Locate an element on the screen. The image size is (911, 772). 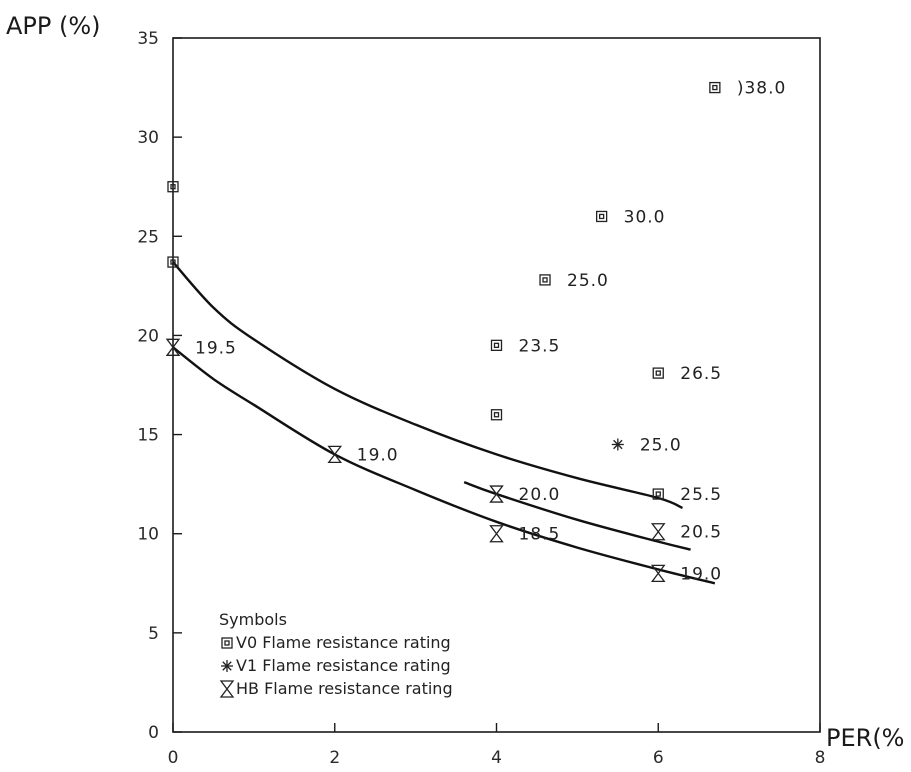
data-label: )38.0 is located at coordinates (761, 89).